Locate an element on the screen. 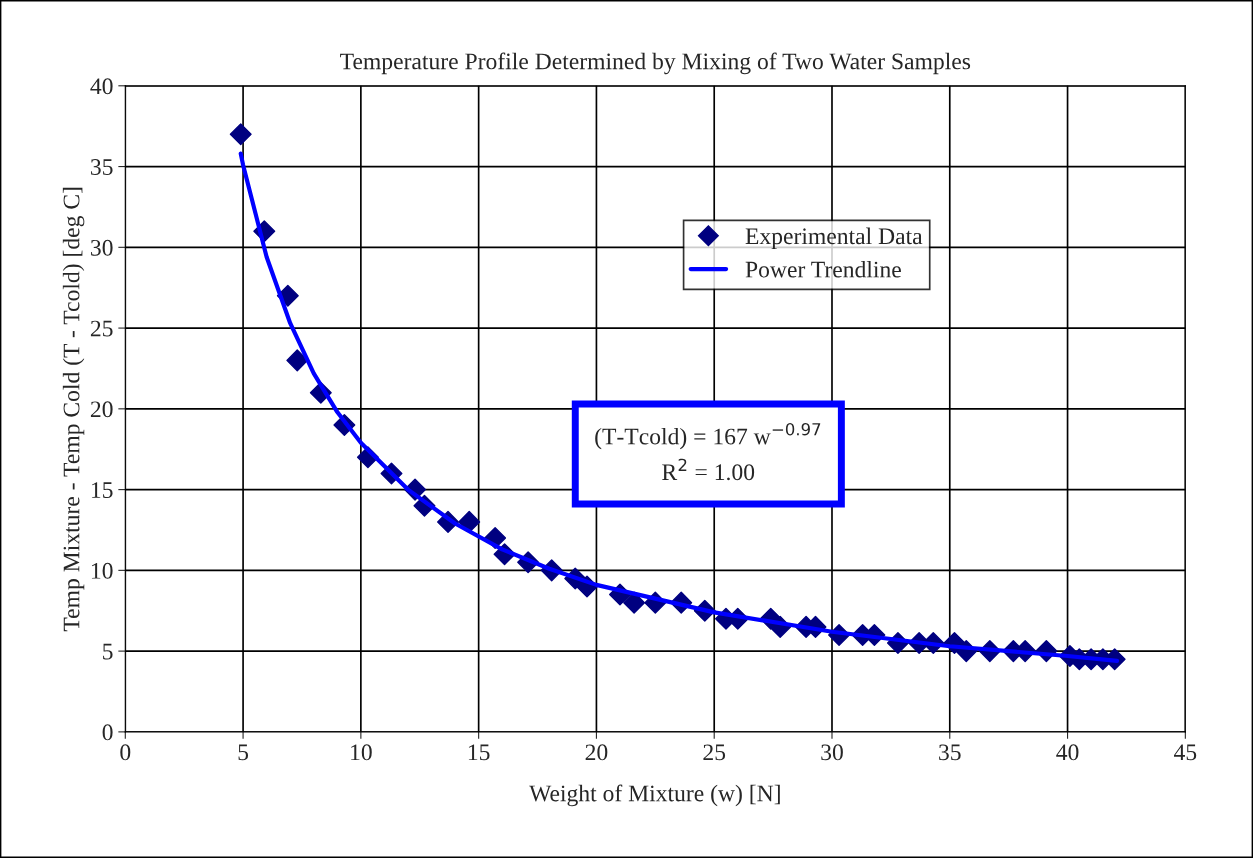  y-tick-label: 10 is located at coordinates (102, 570).